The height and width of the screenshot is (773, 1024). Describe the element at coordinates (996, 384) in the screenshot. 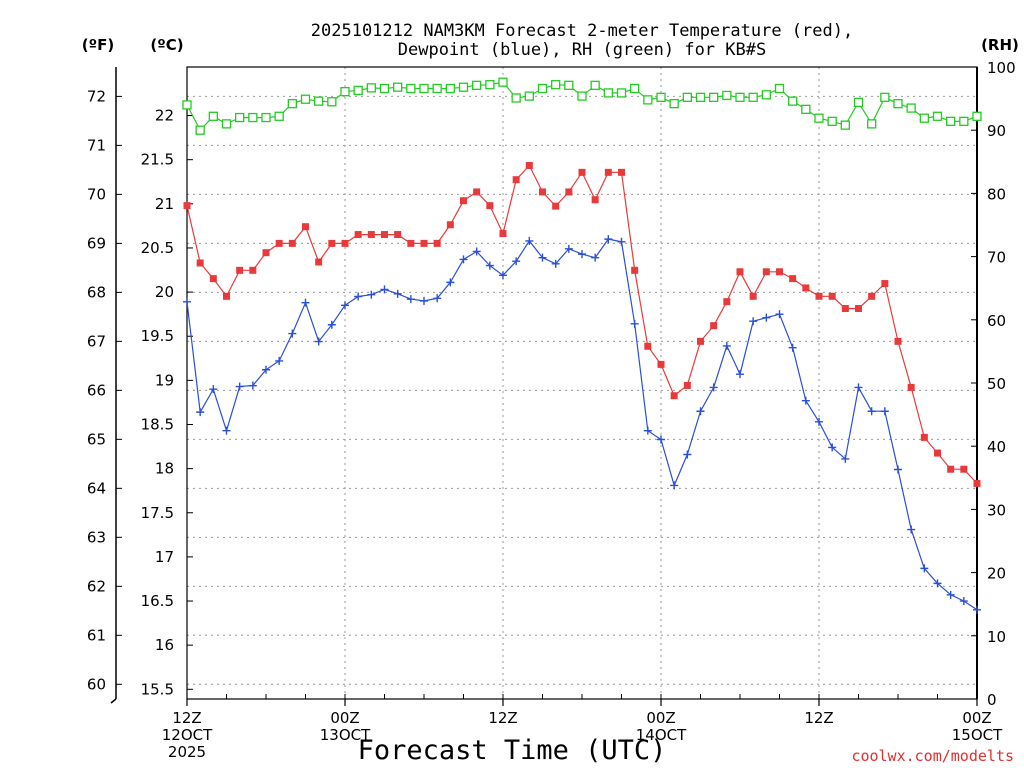

I see `rh-tick-label: 50` at that location.